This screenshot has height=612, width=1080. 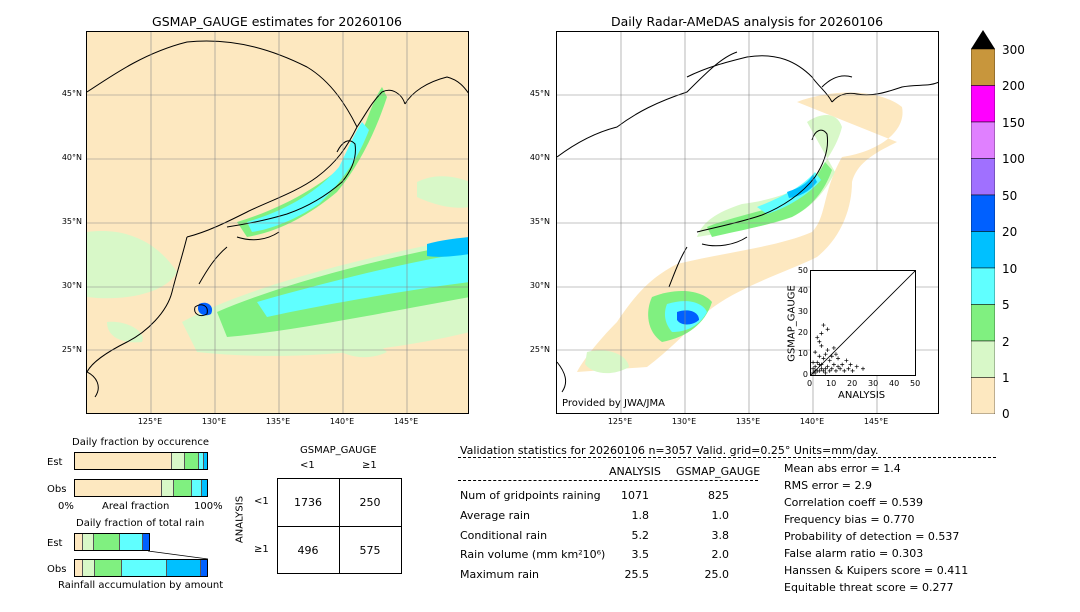 What do you see at coordinates (720, 515) in the screenshot?
I see `validation-gsmap-value: 1.0` at bounding box center [720, 515].